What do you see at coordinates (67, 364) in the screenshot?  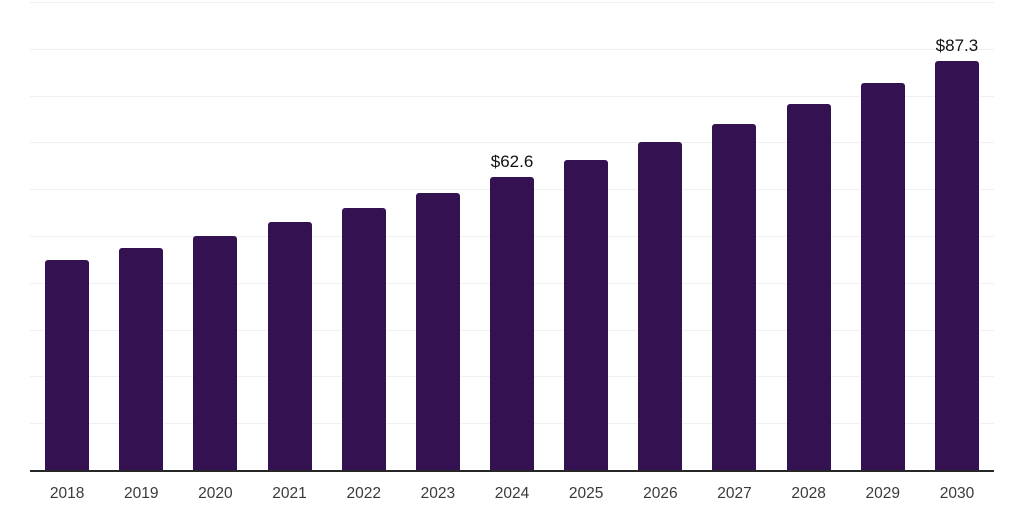 I see `bar-2018` at bounding box center [67, 364].